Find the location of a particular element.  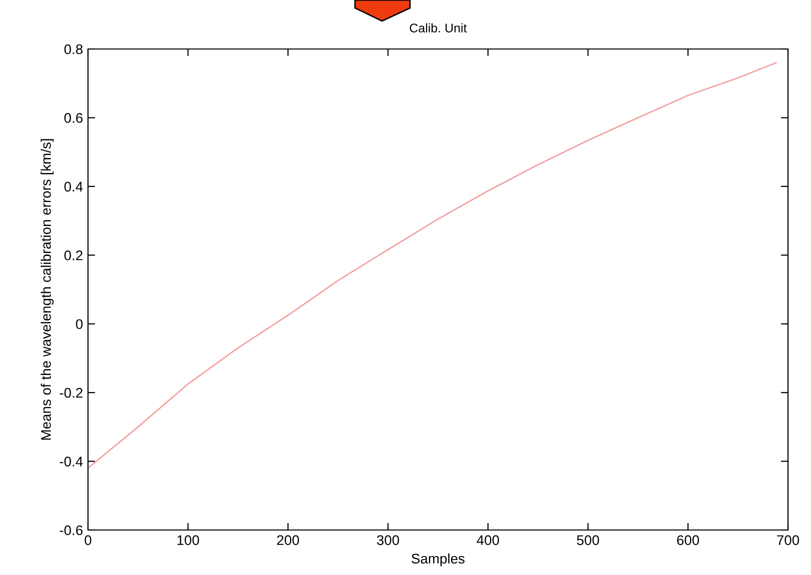

y-tick-label: -0.6 is located at coordinates (71, 530).